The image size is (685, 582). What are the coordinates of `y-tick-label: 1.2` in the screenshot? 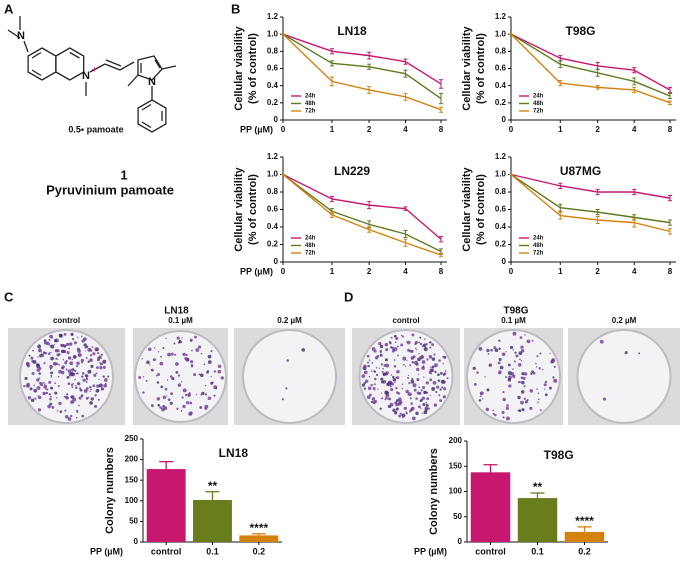 It's located at (501, 156).